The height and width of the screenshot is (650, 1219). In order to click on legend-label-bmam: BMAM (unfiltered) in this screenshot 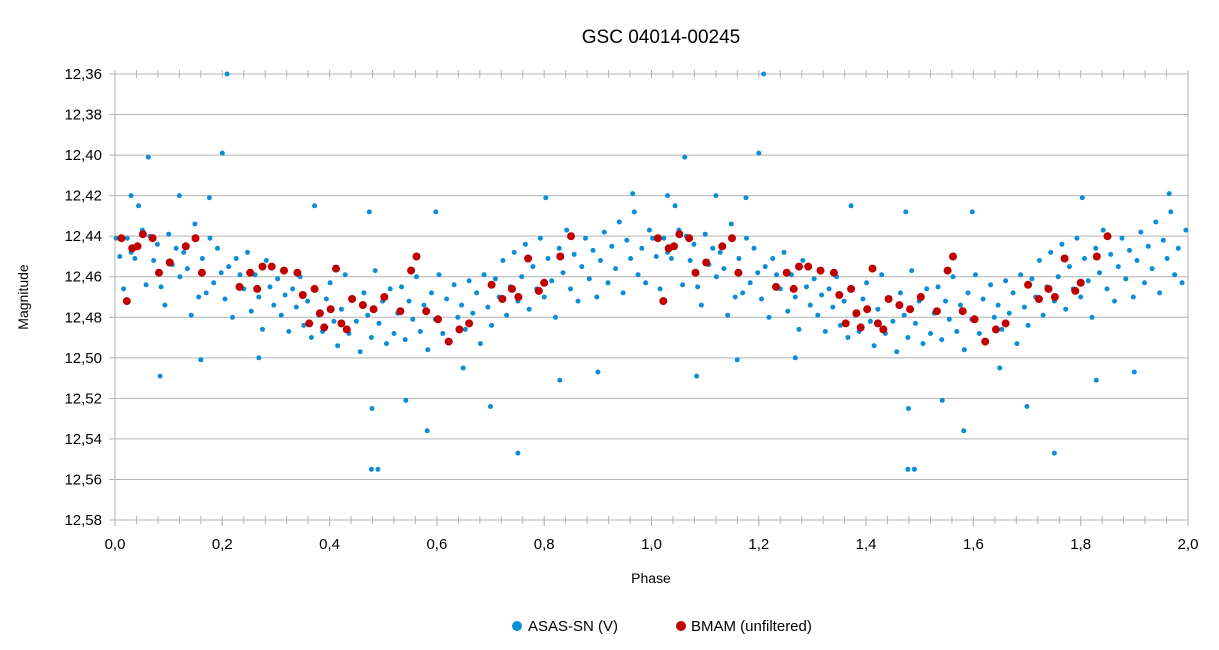, I will do `click(751, 626)`.